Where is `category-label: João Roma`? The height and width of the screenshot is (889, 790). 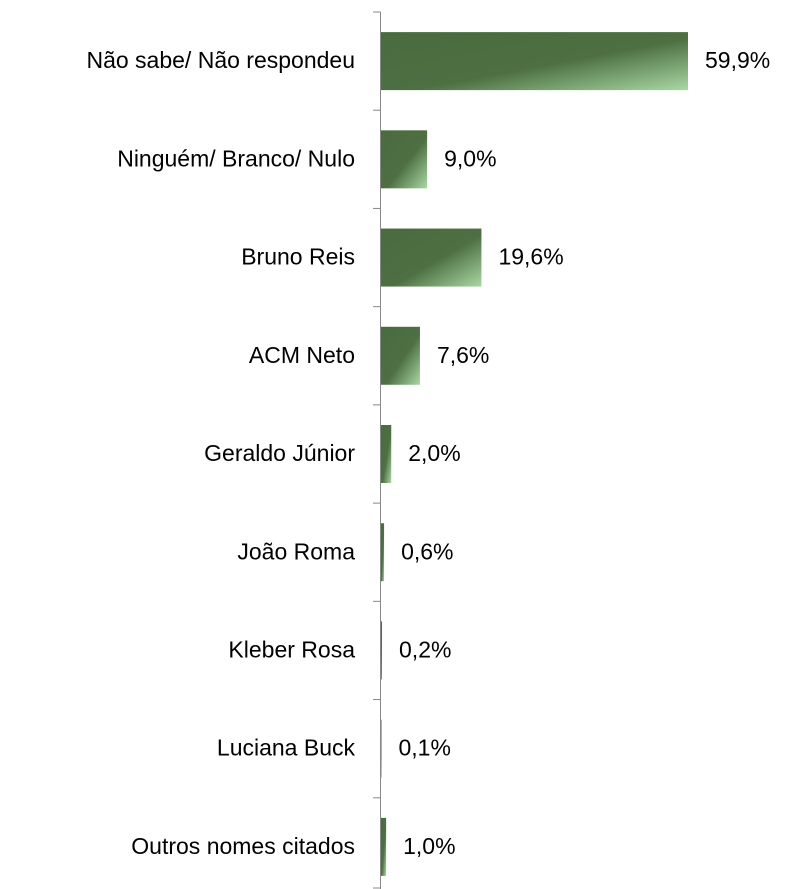 category-label: João Roma is located at coordinates (296, 551).